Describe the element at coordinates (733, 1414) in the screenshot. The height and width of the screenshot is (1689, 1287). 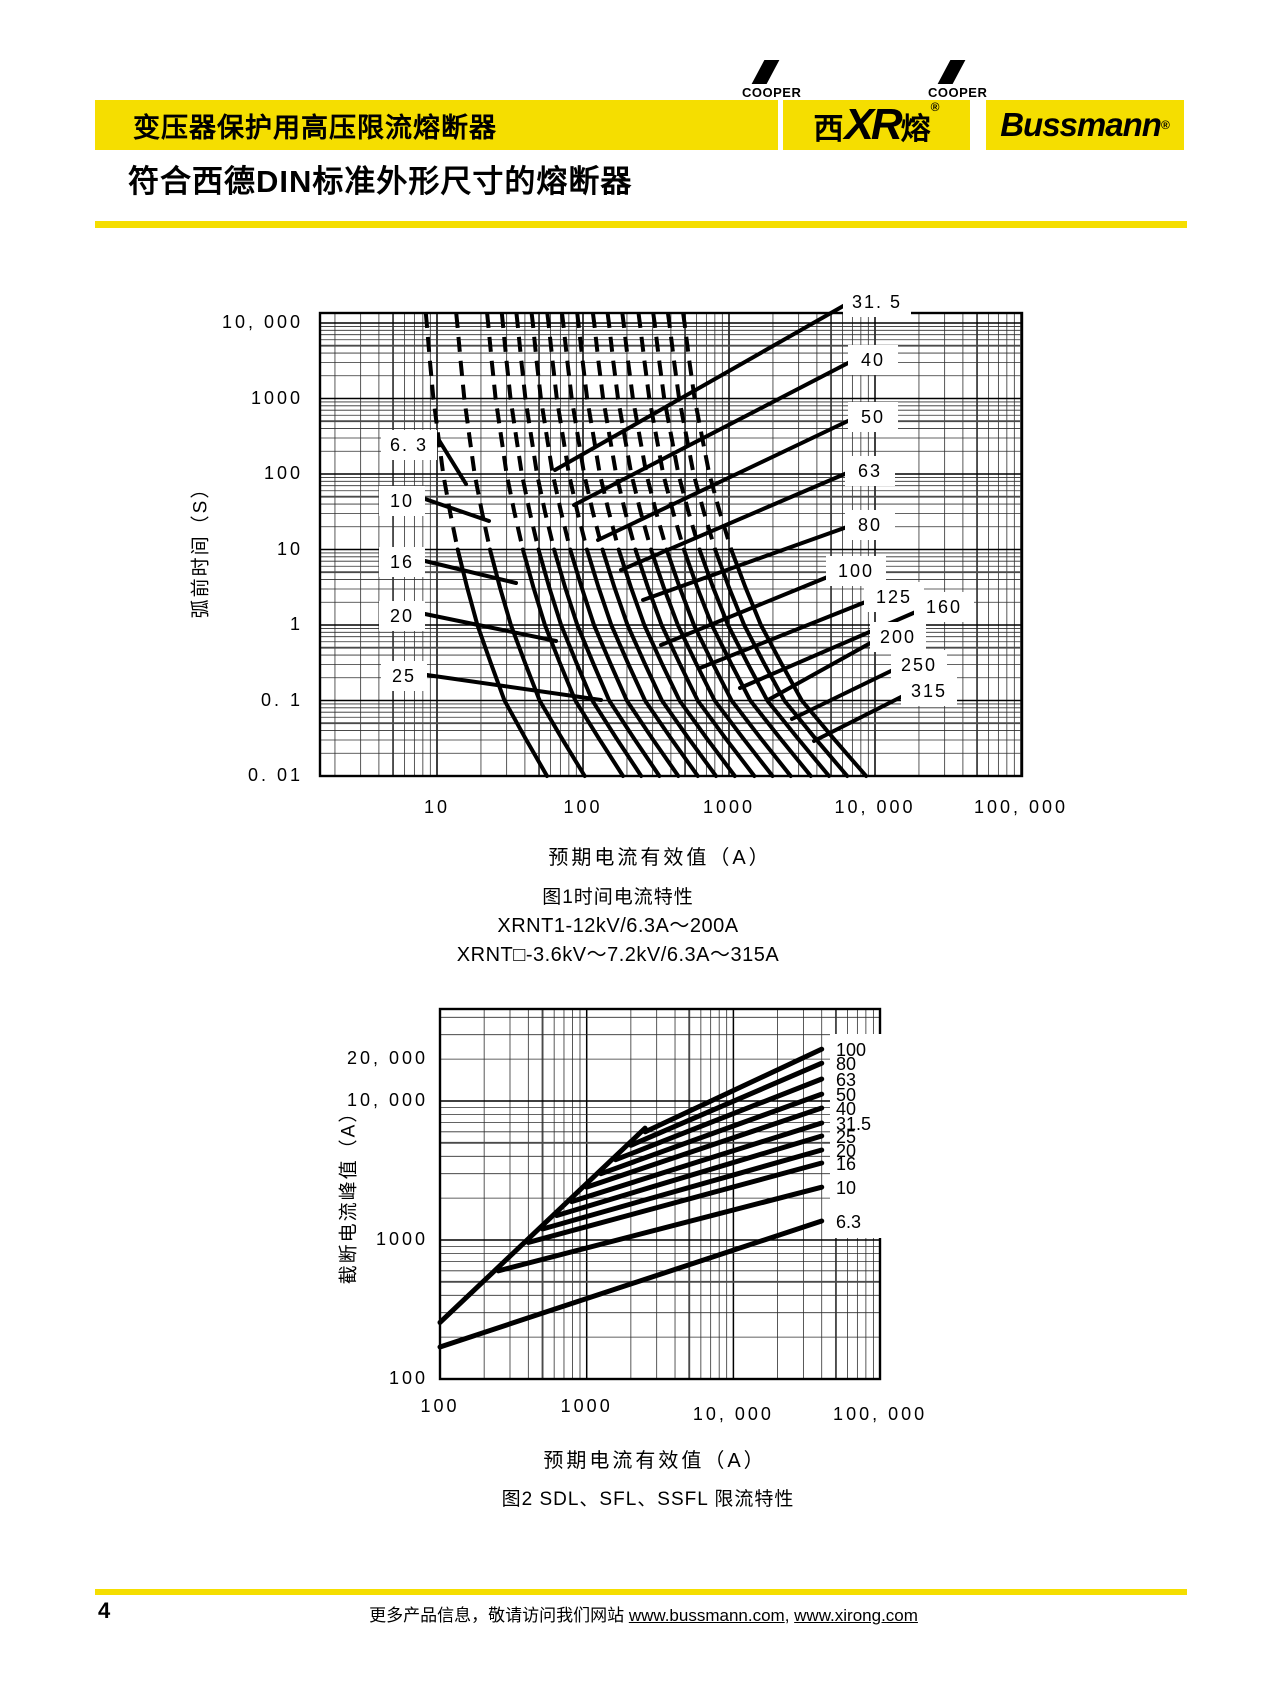
I see `fig2-xtick-10000: 10, 000` at that location.